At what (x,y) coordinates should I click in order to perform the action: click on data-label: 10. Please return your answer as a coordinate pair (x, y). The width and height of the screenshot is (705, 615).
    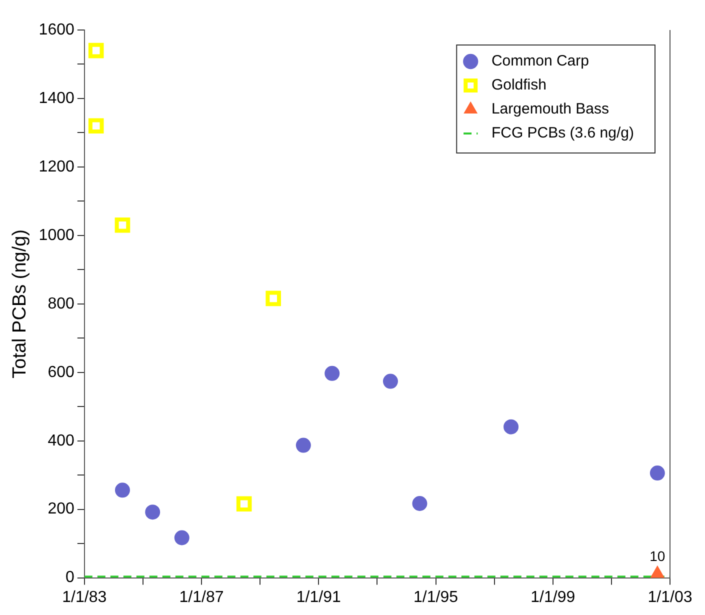
    Looking at the image, I should click on (658, 556).